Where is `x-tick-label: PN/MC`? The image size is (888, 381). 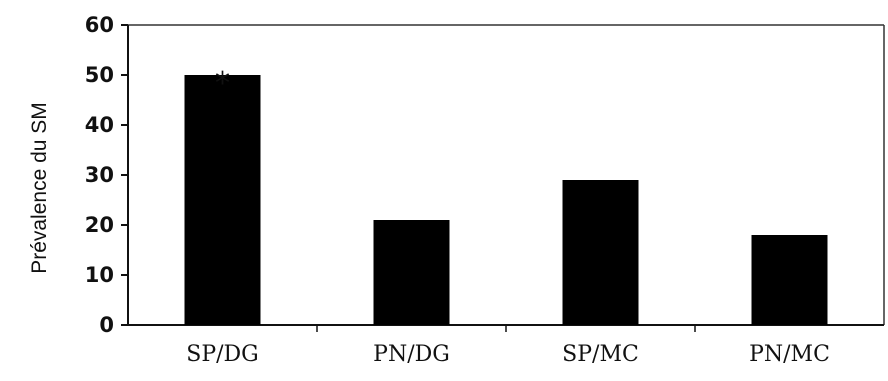
x-tick-label: PN/MC is located at coordinates (789, 354).